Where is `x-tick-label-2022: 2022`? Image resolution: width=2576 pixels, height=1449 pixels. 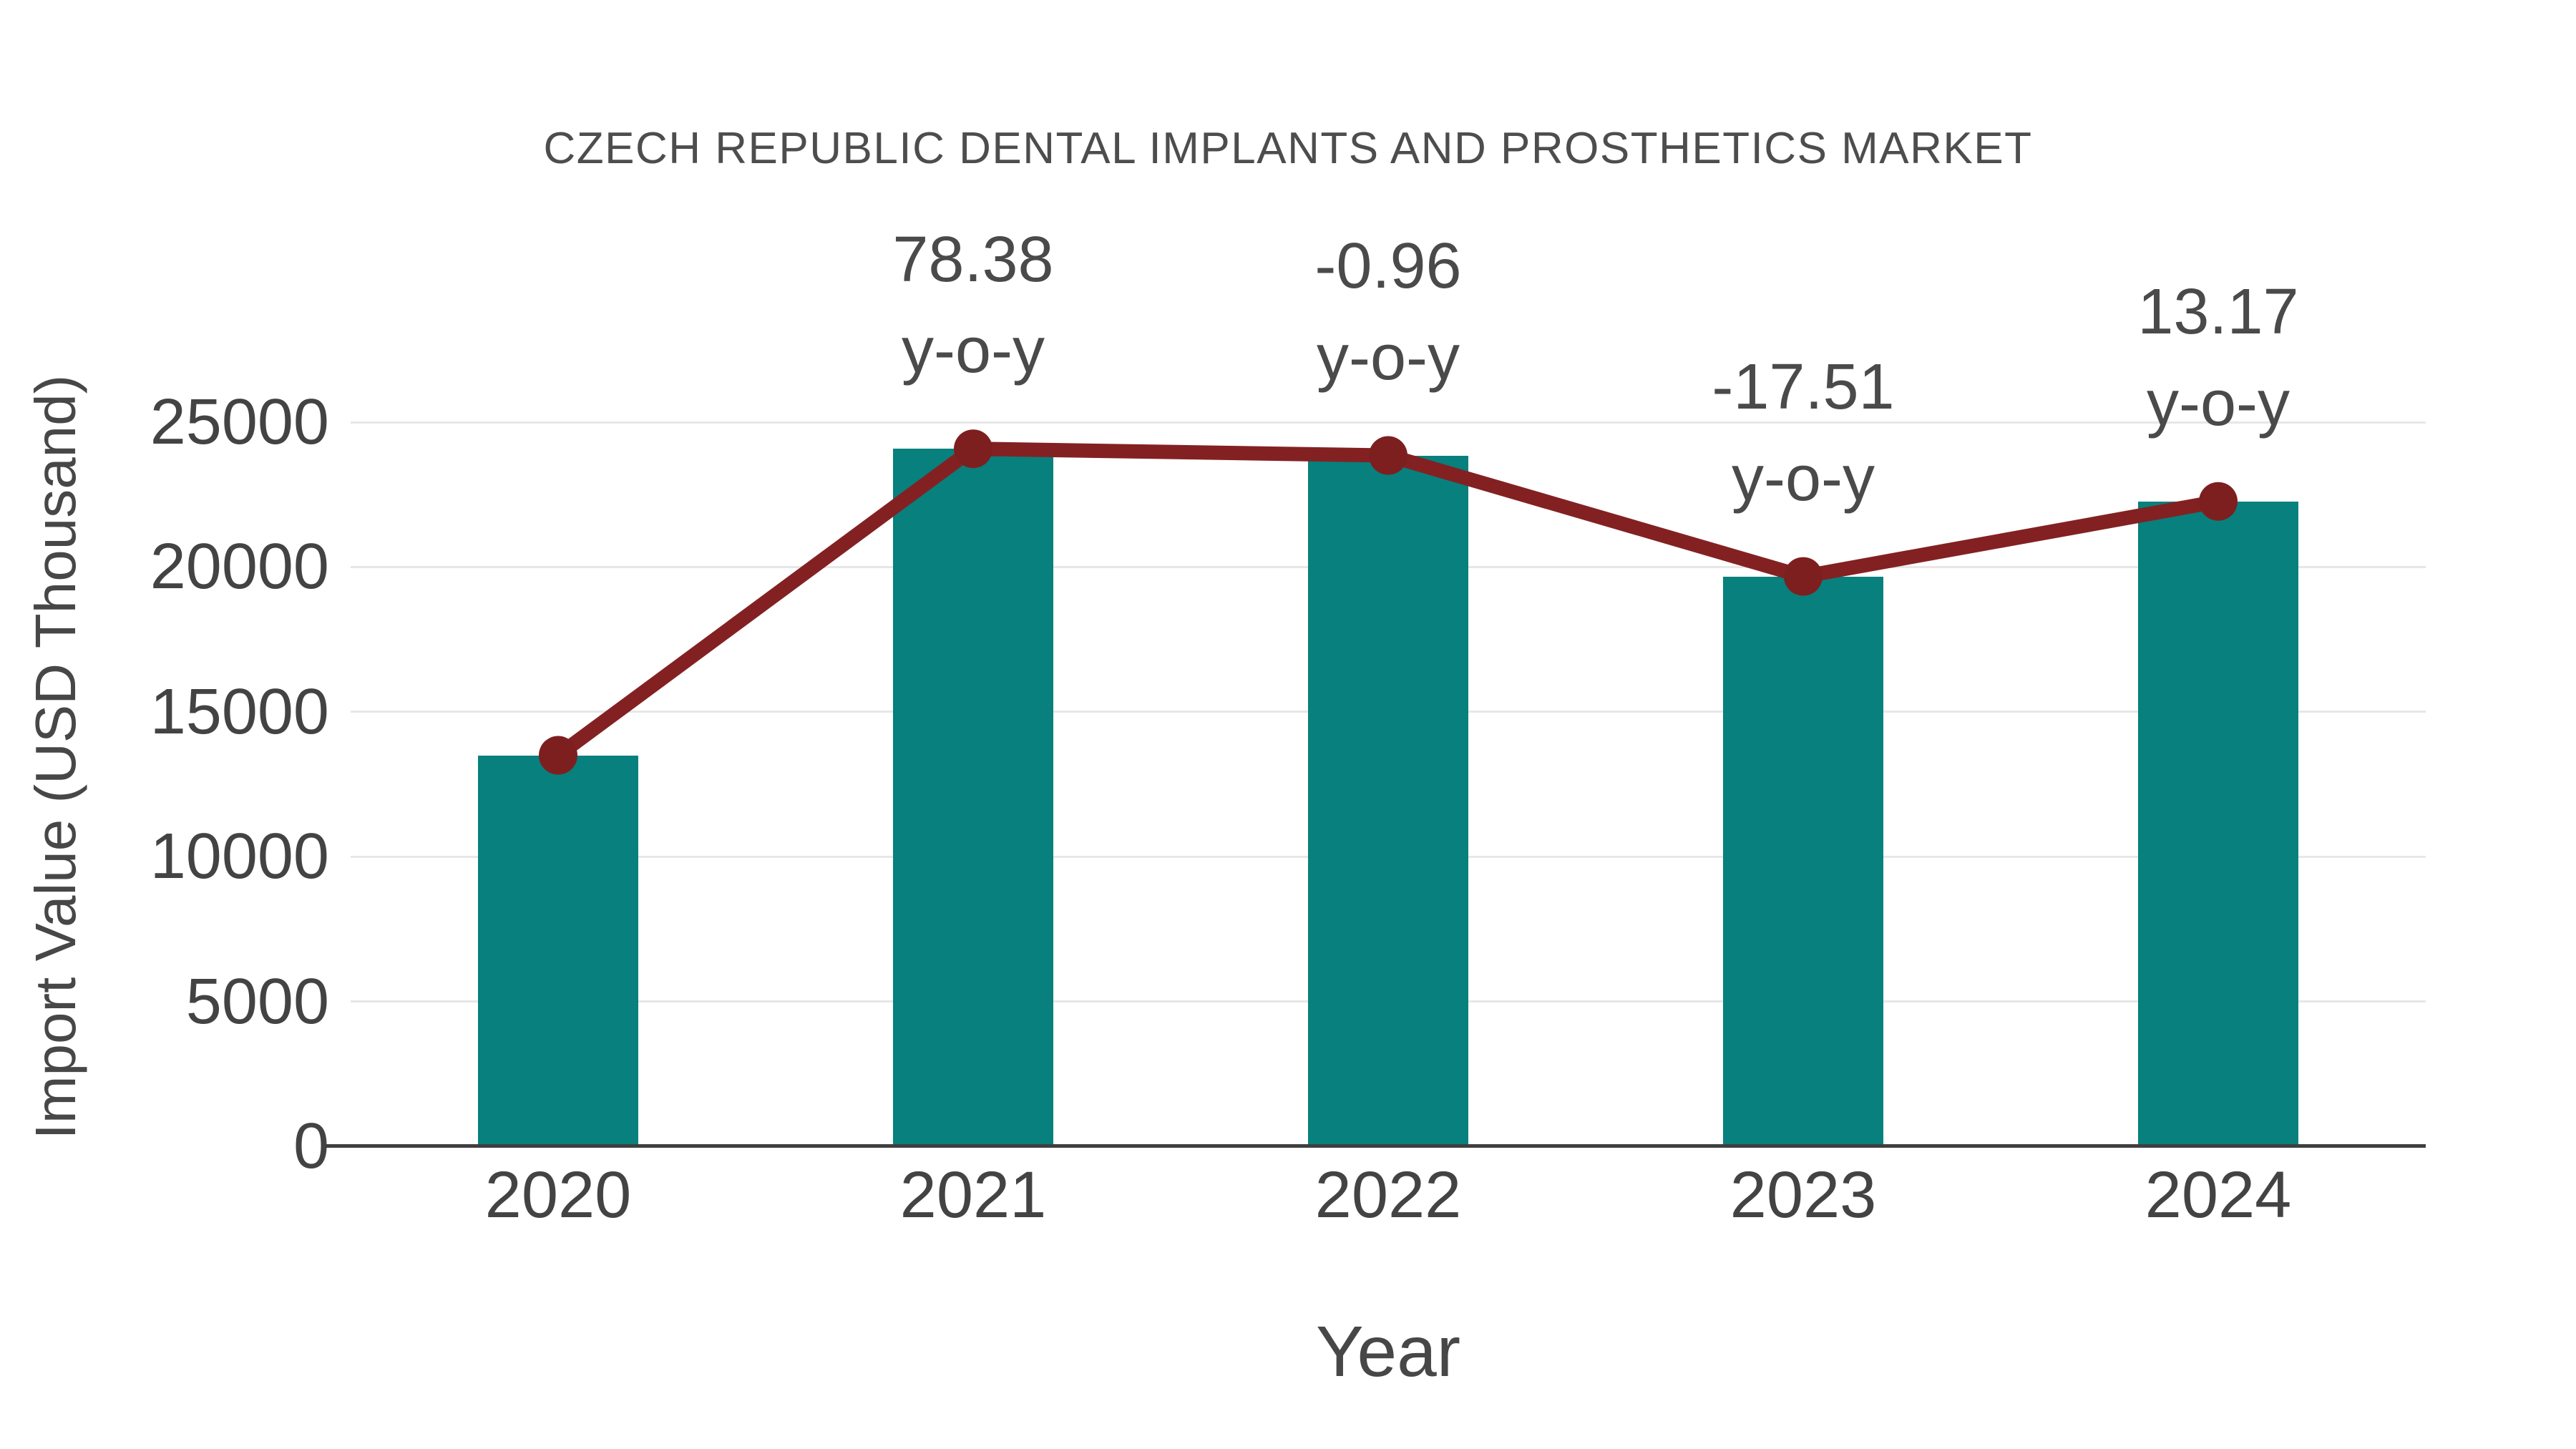
x-tick-label-2022: 2022 is located at coordinates (1388, 1194).